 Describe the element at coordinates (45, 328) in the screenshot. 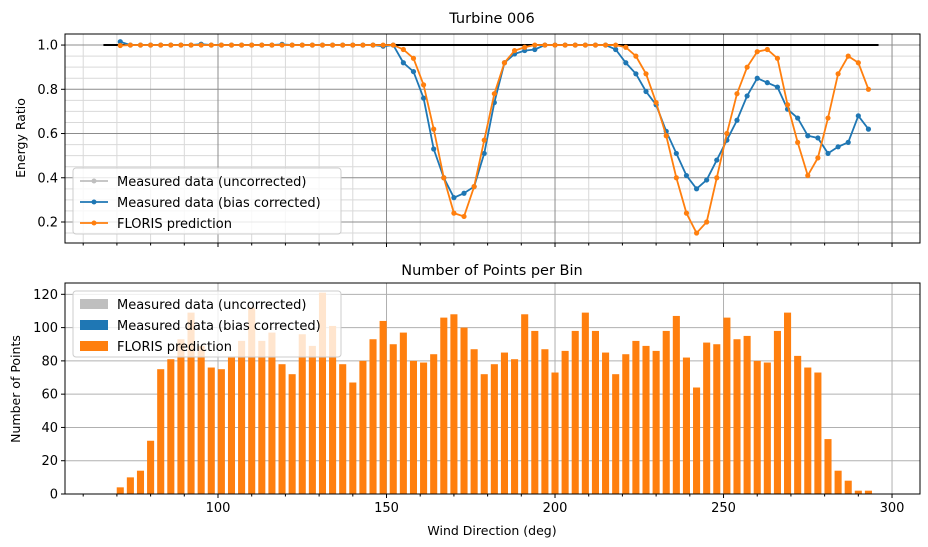

I see `y-tick-label: 100` at that location.